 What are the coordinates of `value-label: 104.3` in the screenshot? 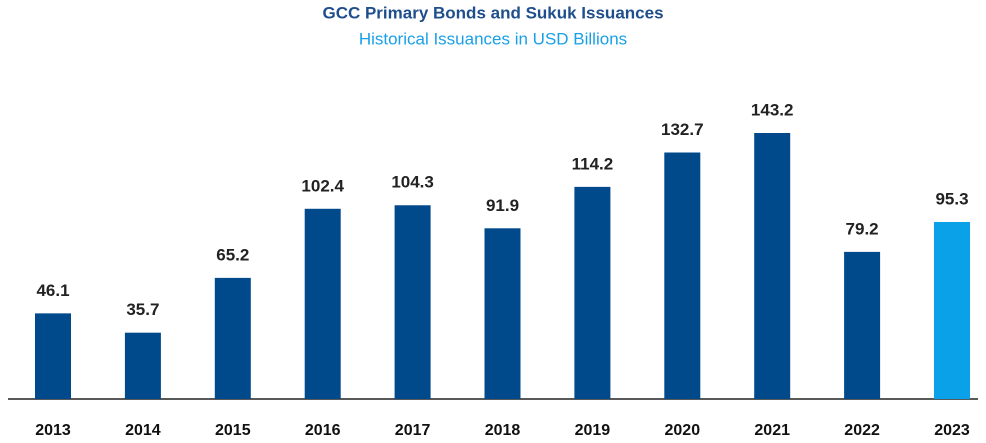 It's located at (412, 182).